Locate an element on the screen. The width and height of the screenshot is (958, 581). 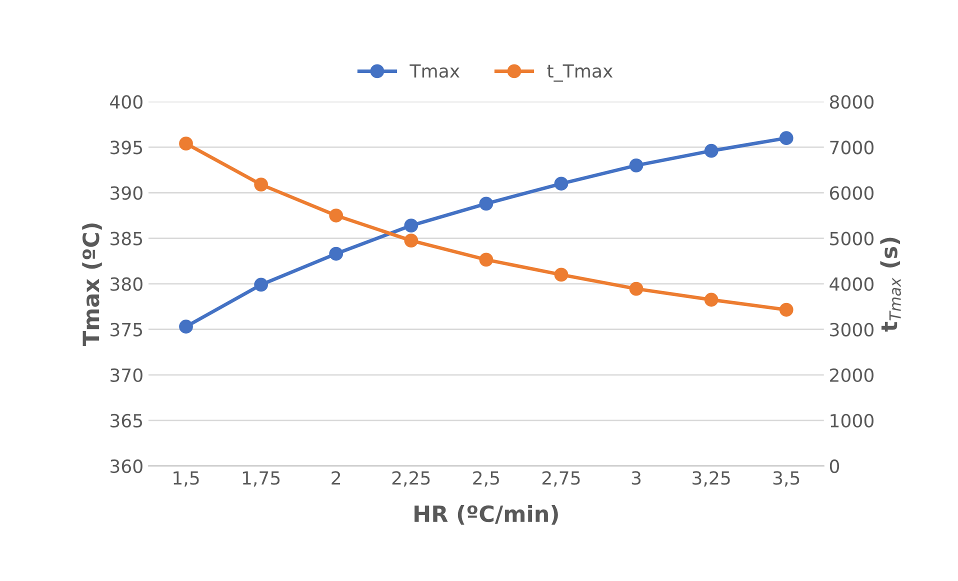
x-tick-label: 2 is located at coordinates (336, 478).